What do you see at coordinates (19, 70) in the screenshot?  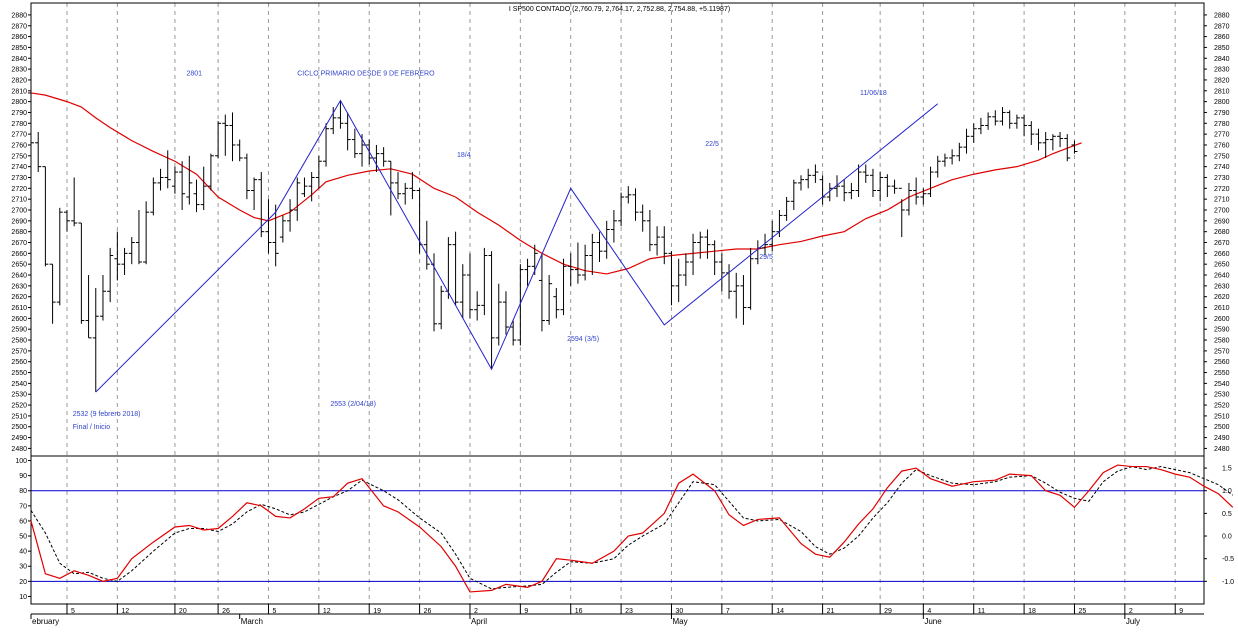 I see `price-y-tick-label-left: 2830` at bounding box center [19, 70].